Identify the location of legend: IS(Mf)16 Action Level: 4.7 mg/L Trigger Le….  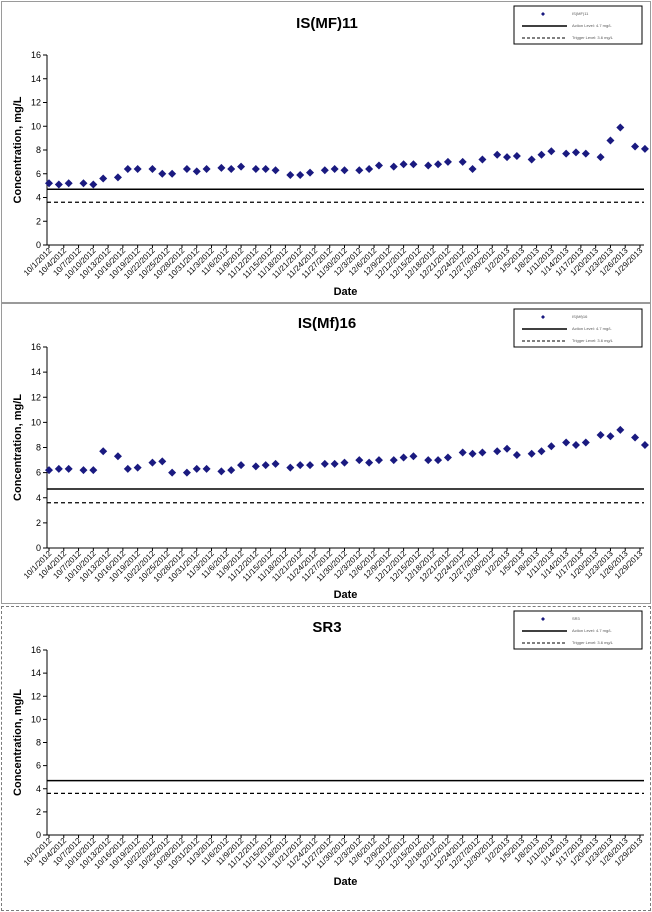
(578, 328).